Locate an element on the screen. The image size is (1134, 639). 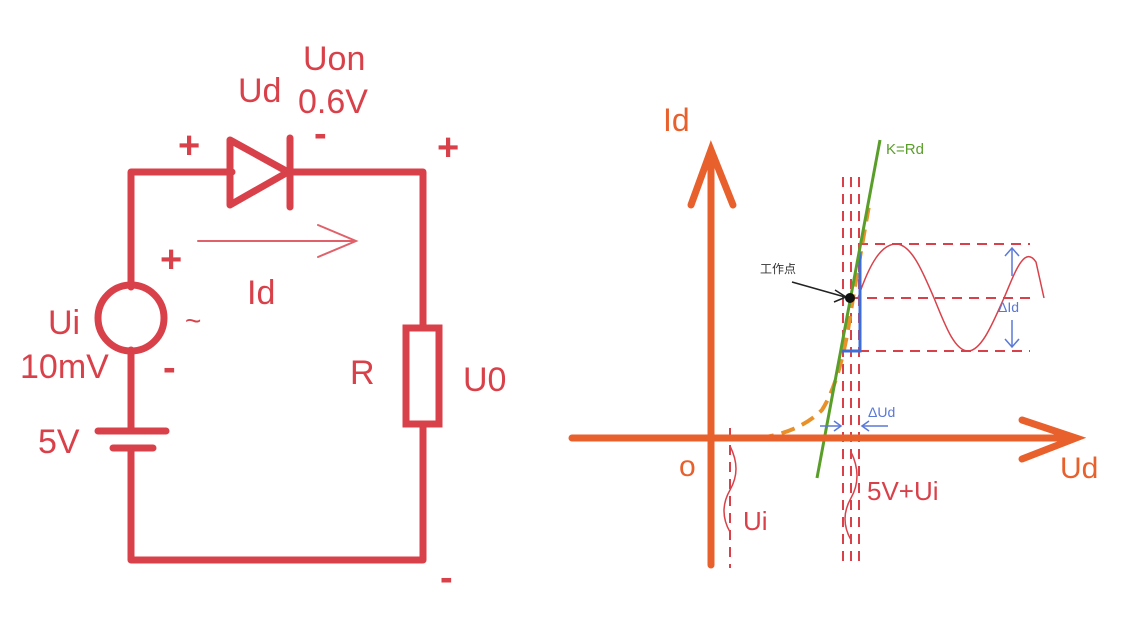
operating-band-lines is located at coordinates (794, 372).